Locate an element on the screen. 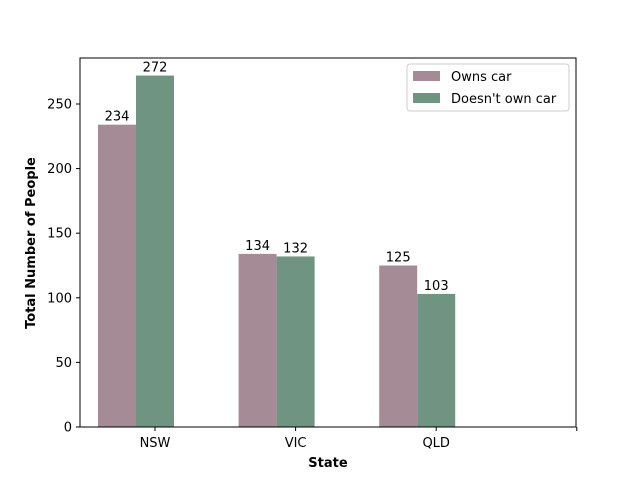 The height and width of the screenshot is (484, 640). x-tick-label-qld: QLD is located at coordinates (436, 443).